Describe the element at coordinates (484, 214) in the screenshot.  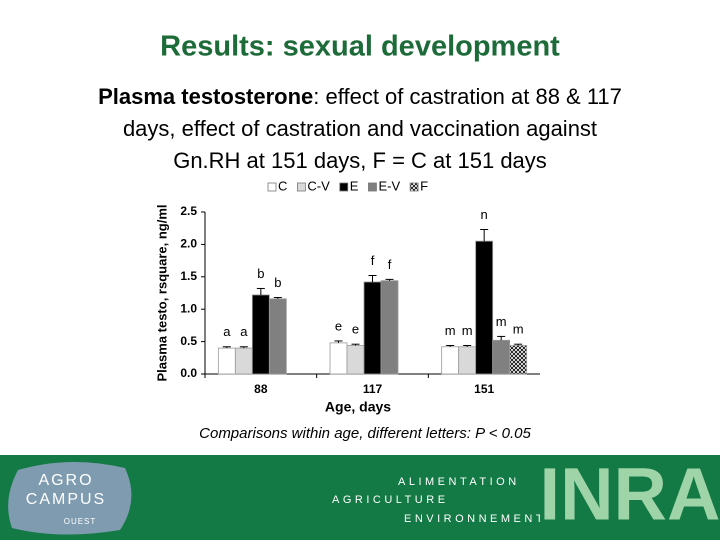
I see `significance-letter: n` at that location.